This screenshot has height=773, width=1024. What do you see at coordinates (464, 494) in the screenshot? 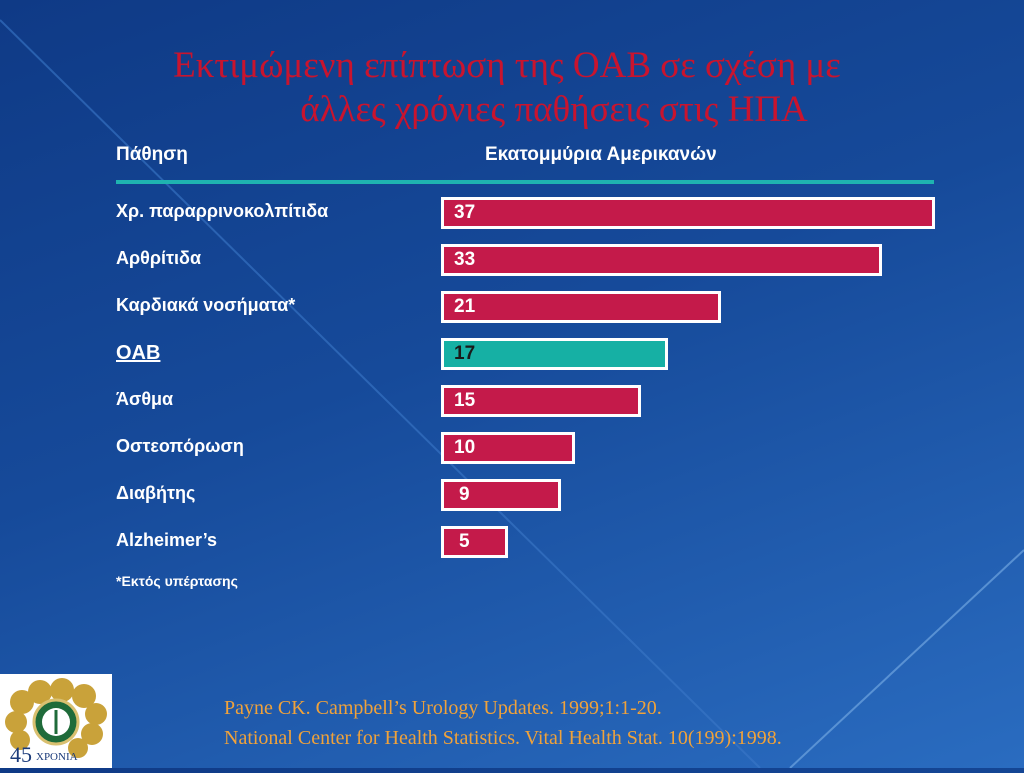
I see `bar-value-label: 9` at bounding box center [464, 494].